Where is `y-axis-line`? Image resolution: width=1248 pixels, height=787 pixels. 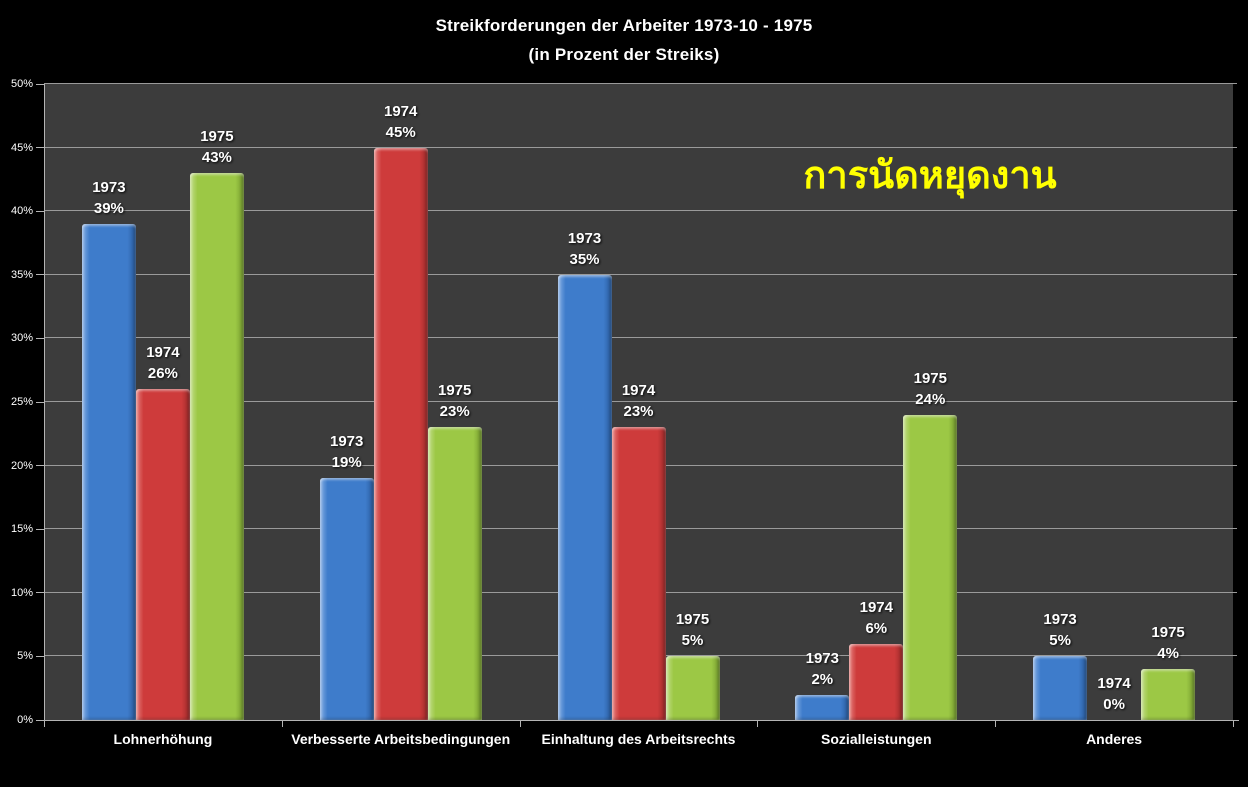 y-axis-line is located at coordinates (44, 405).